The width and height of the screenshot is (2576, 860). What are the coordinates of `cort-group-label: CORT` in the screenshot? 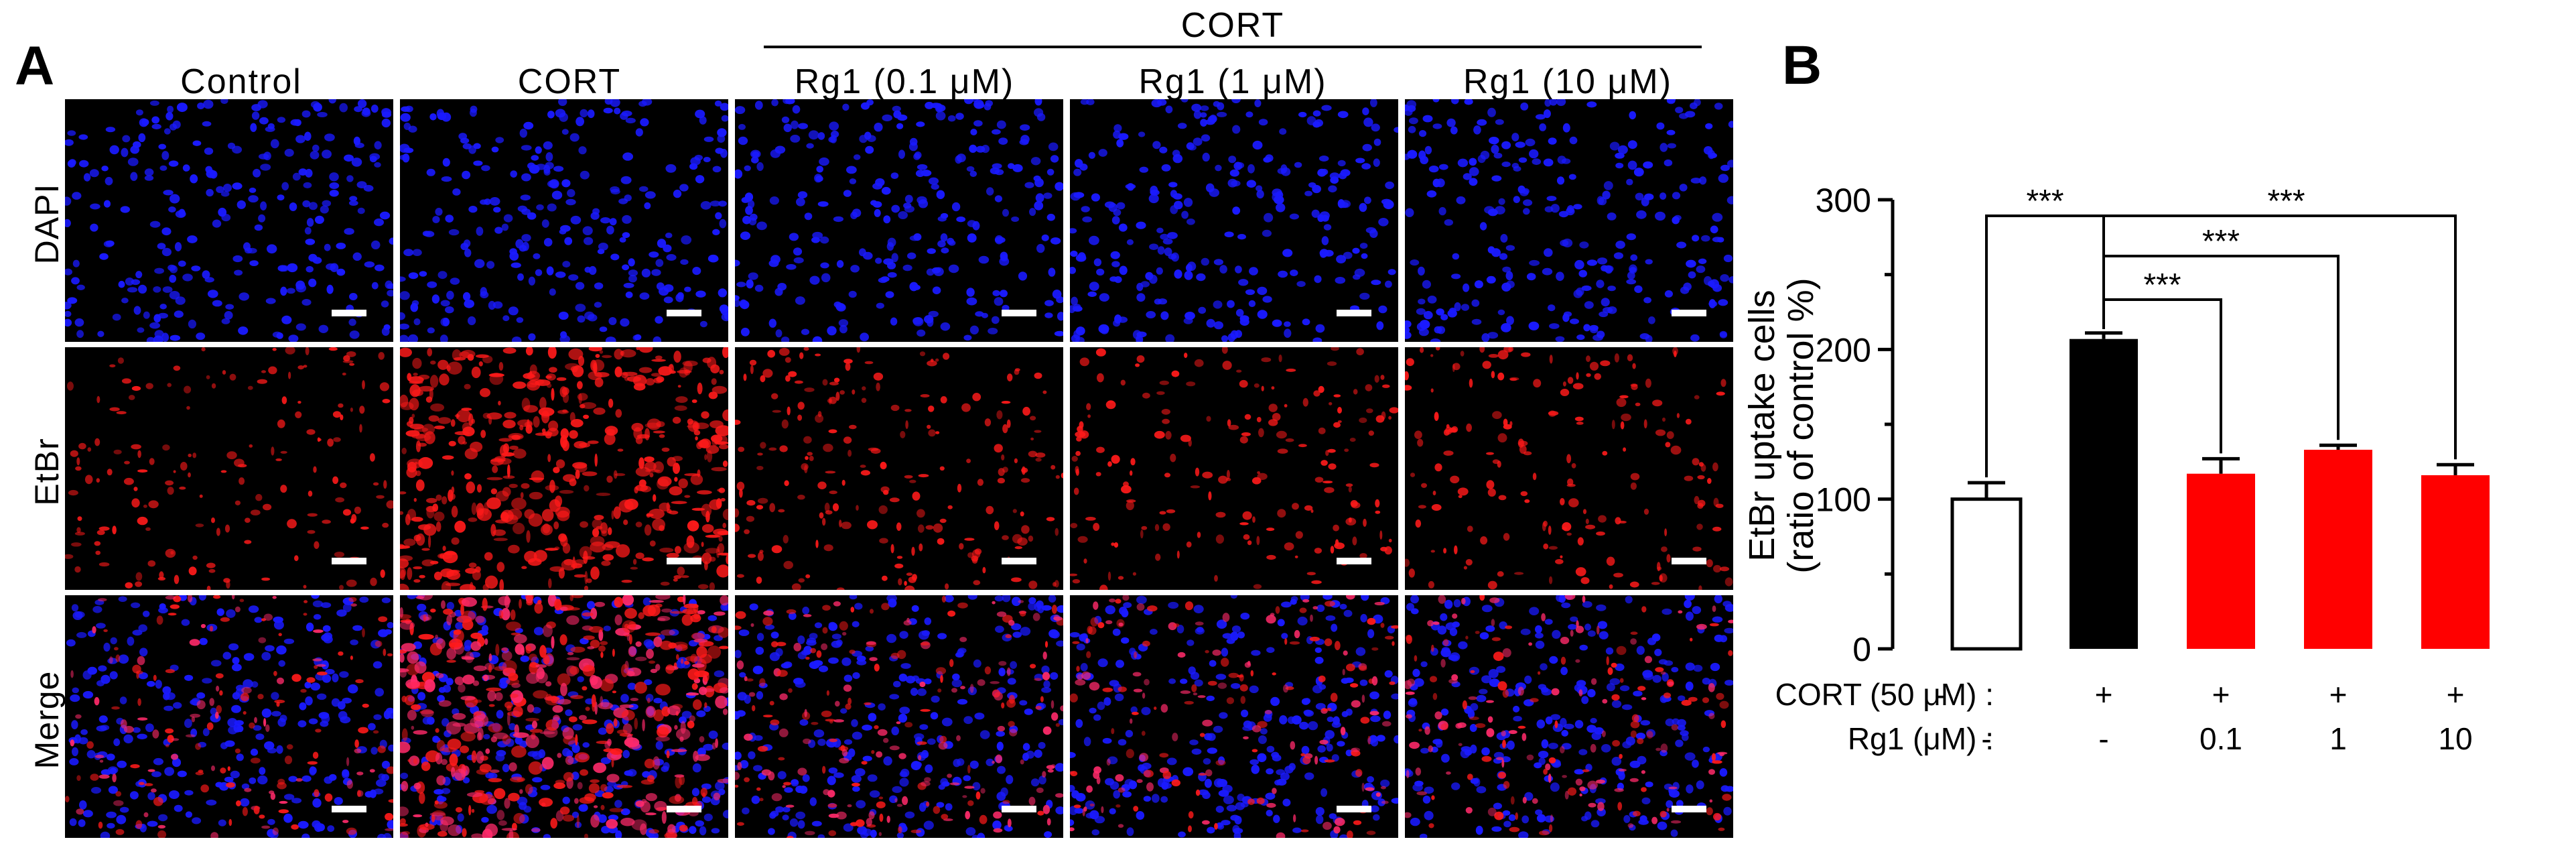 It's located at (1233, 25).